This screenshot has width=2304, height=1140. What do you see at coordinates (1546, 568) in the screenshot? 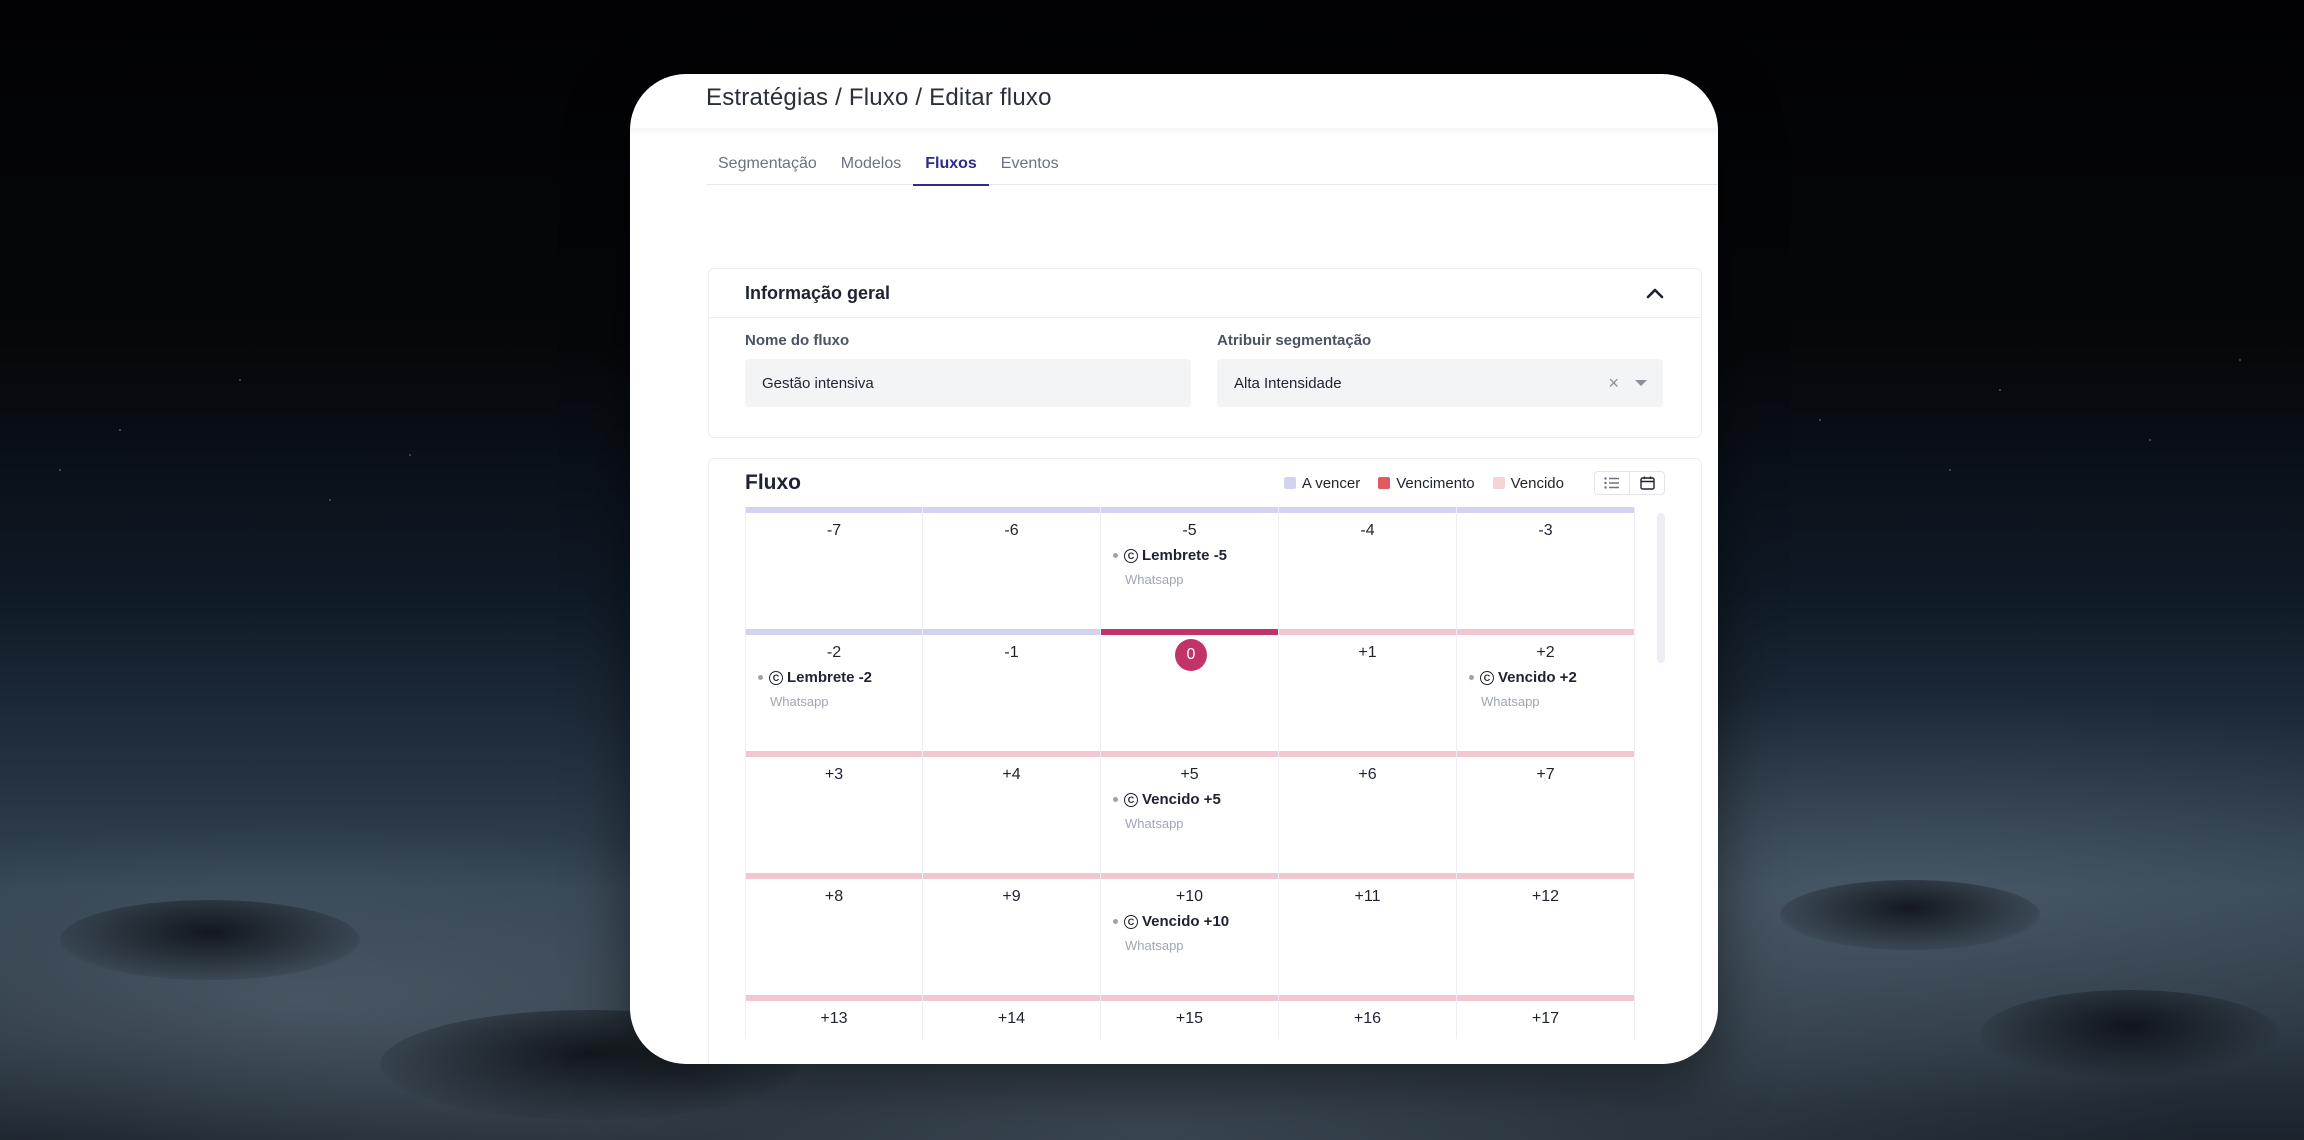
I see `day-cell: -3` at bounding box center [1546, 568].